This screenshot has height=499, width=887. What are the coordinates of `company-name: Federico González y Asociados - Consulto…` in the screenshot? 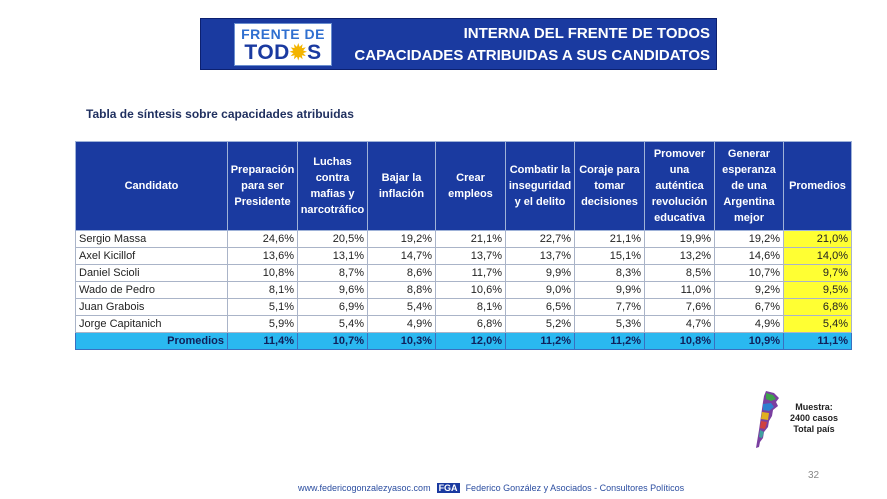 It's located at (575, 488).